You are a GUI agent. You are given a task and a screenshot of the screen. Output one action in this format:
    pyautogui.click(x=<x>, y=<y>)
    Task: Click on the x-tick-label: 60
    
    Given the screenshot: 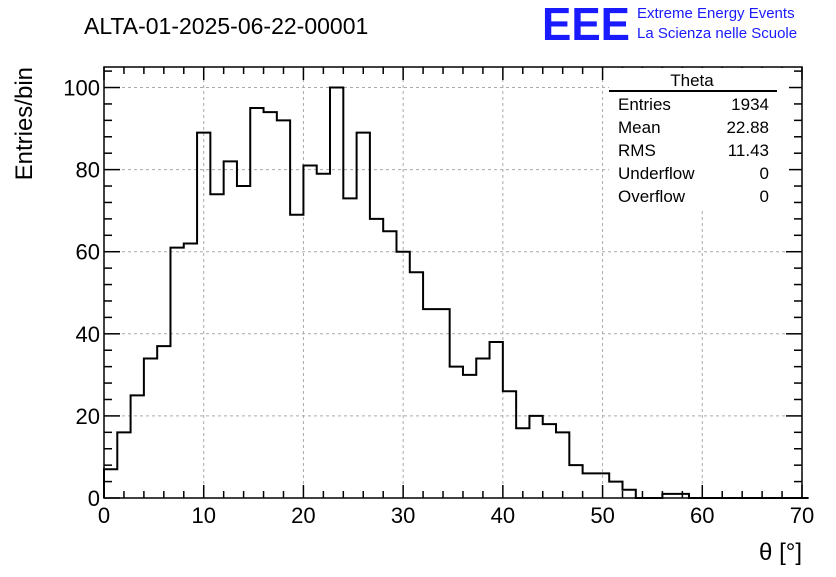 What is the action you would take?
    pyautogui.click(x=702, y=515)
    